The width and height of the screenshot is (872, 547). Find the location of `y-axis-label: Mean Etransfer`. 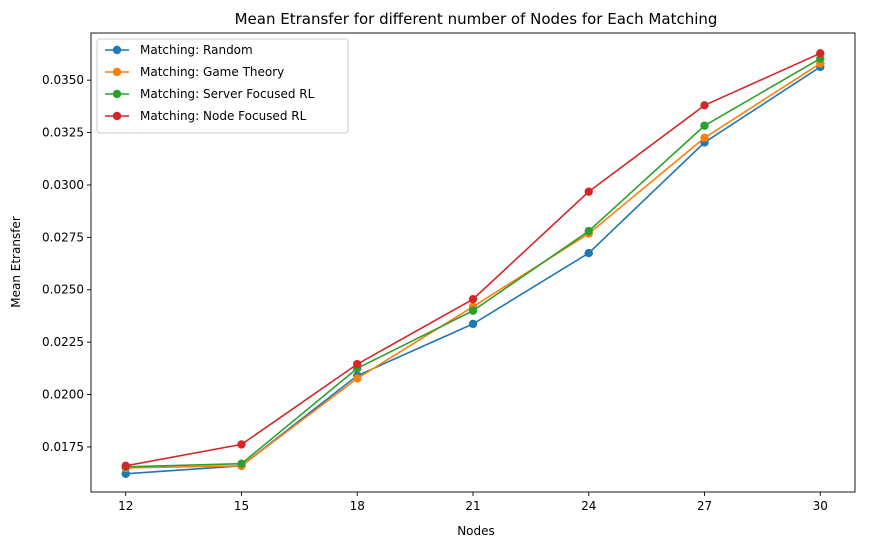

y-axis-label: Mean Etransfer is located at coordinates (16, 262).